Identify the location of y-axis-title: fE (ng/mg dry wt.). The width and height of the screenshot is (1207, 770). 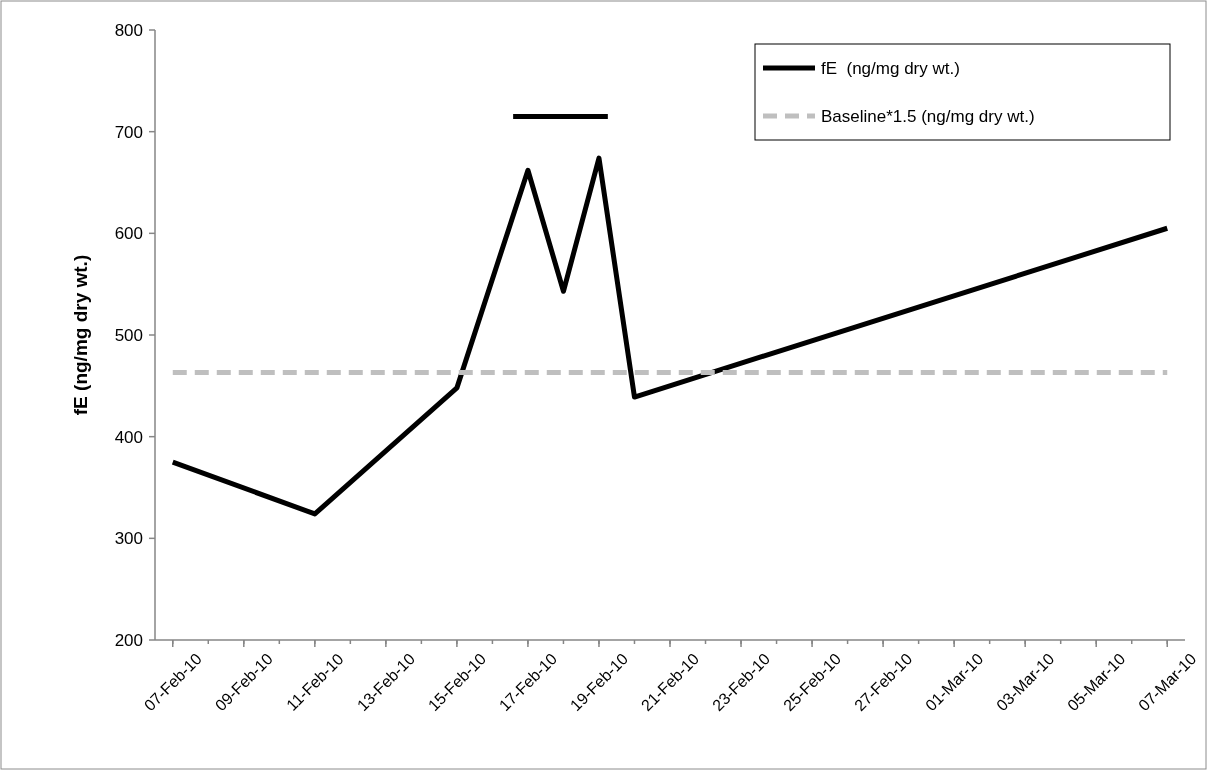
(80, 335).